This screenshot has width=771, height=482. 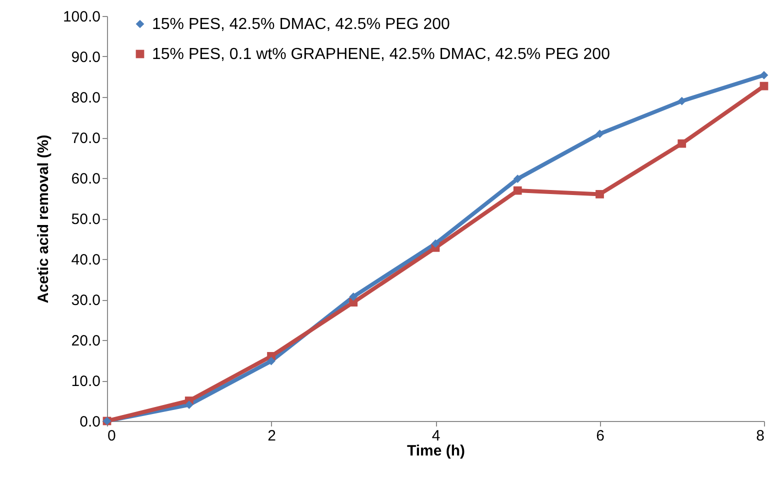 What do you see at coordinates (436, 451) in the screenshot?
I see `x-axis-title: Time (h)` at bounding box center [436, 451].